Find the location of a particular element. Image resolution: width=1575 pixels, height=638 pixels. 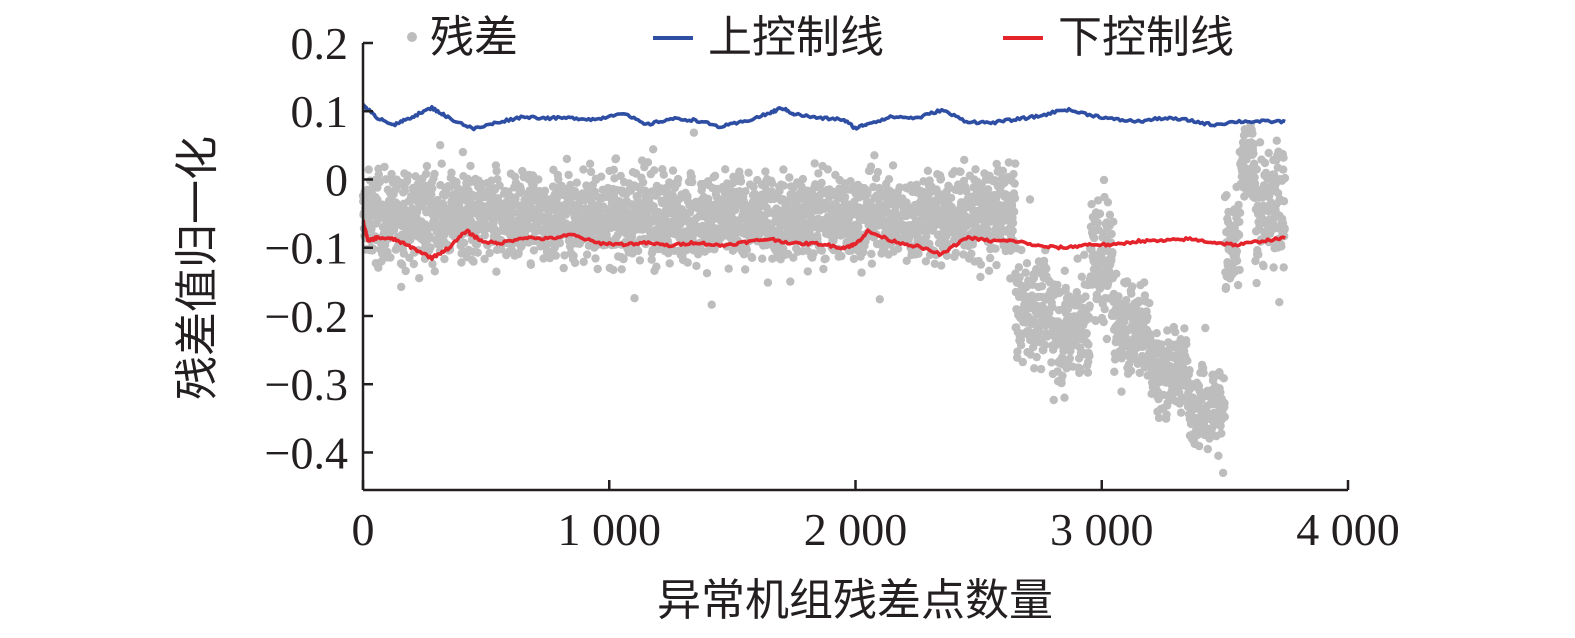

legend-residual-marker is located at coordinates (412, 37).